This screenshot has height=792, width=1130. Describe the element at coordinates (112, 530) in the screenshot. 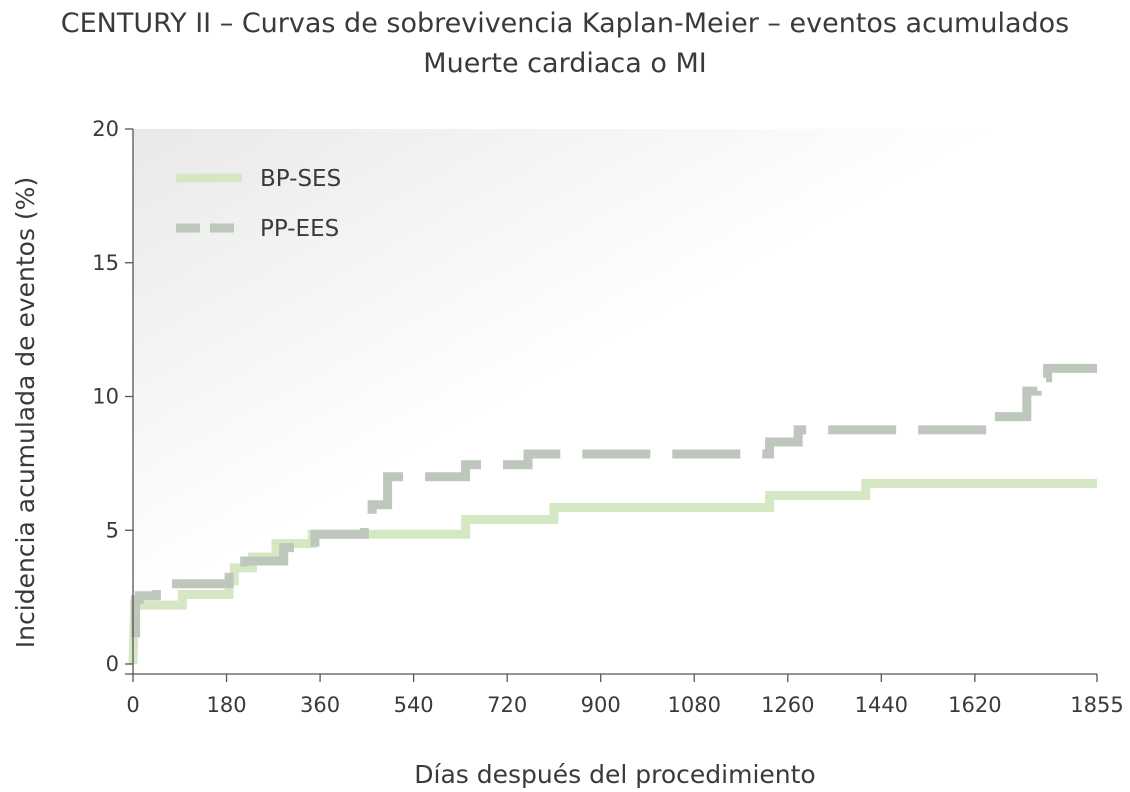

I see `y-tick-label: 5` at that location.